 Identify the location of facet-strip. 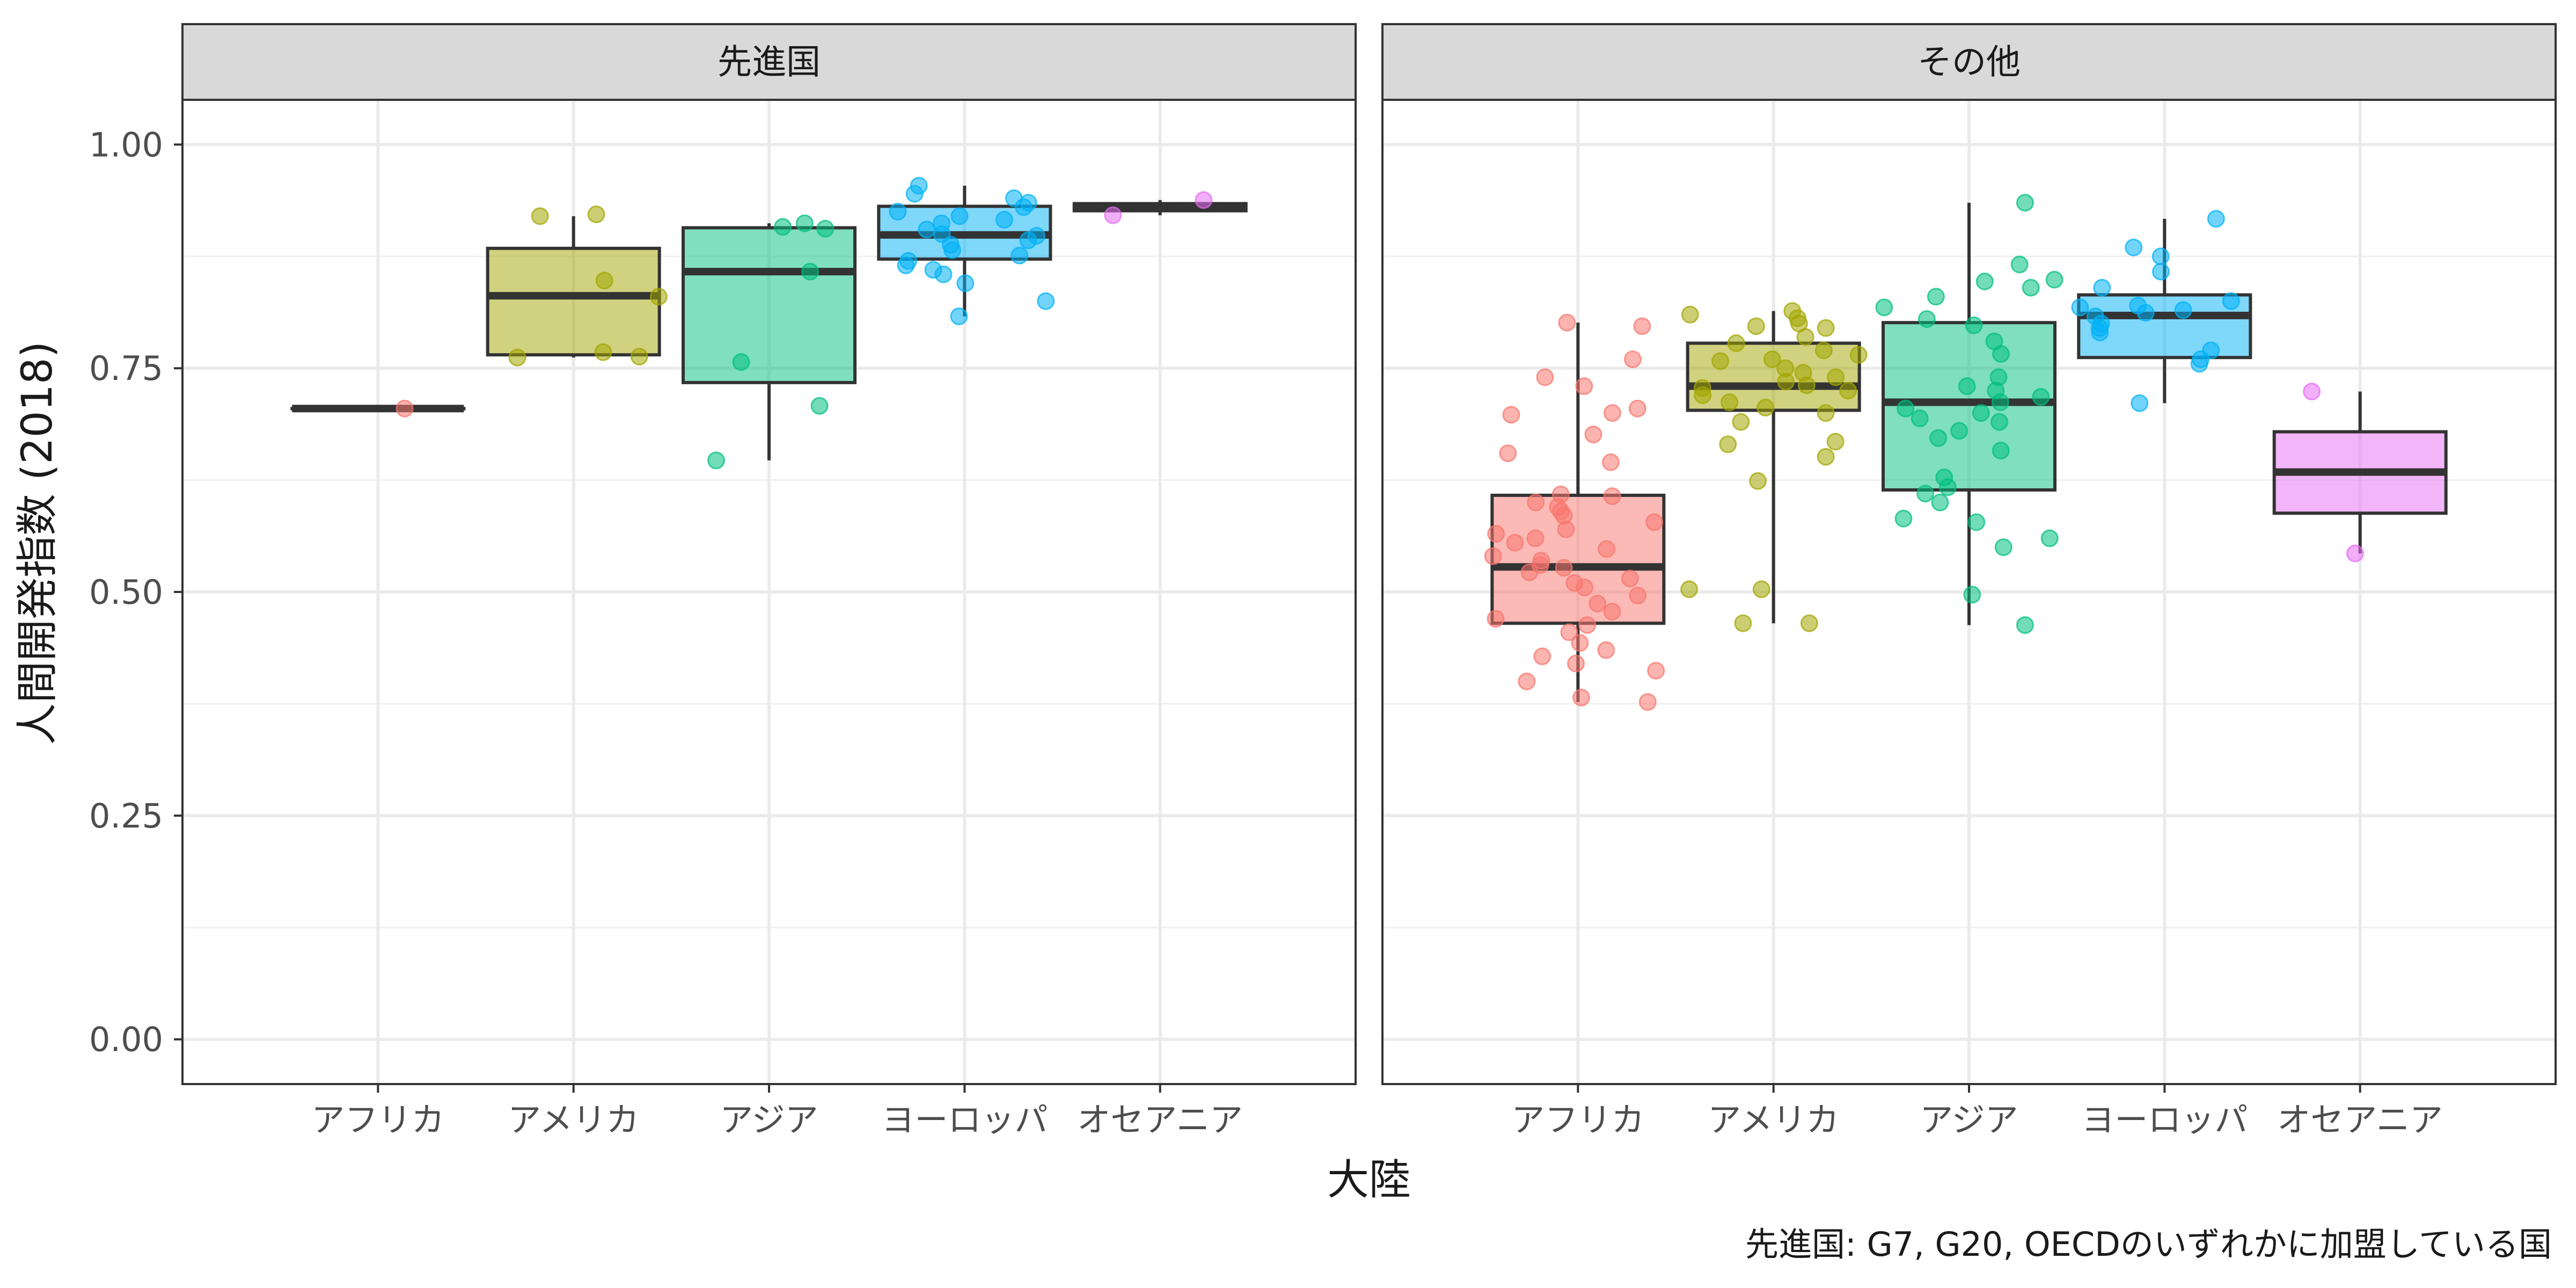
(1969, 62).